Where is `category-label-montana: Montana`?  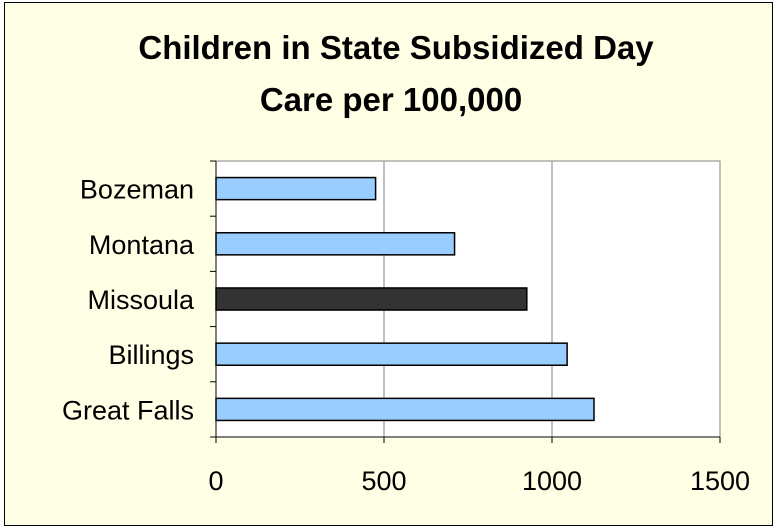 category-label-montana: Montana is located at coordinates (142, 245).